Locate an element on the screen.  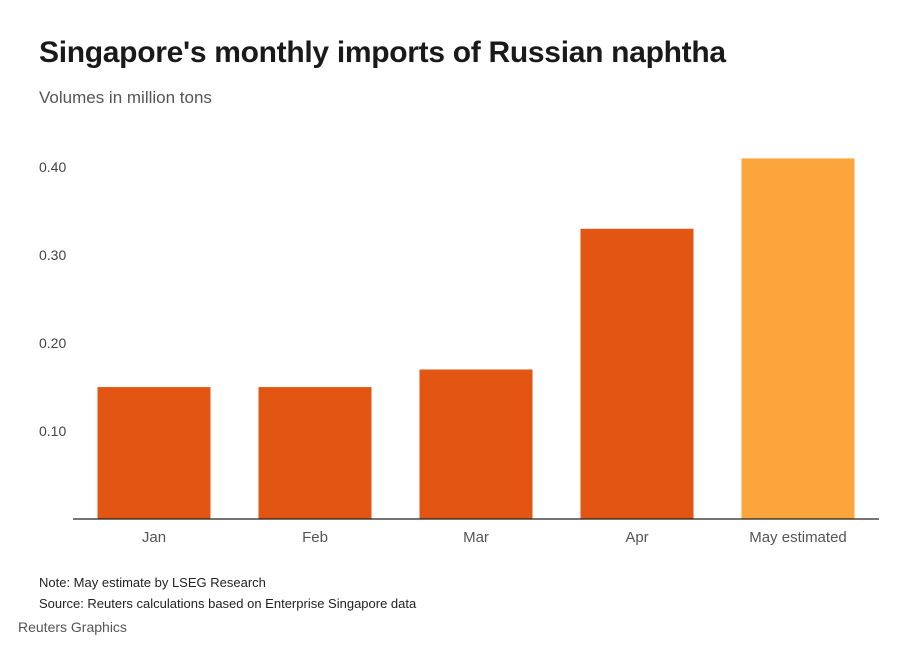
x-tick-label: Apr is located at coordinates (636, 537).